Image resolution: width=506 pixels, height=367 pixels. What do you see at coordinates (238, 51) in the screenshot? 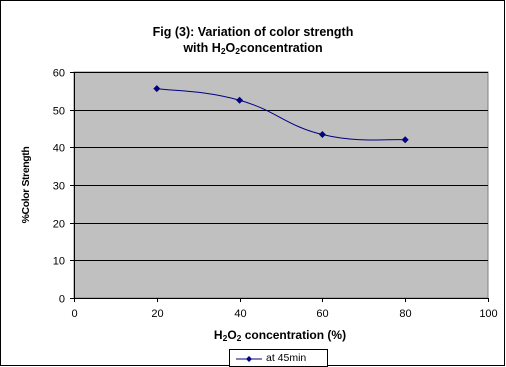
I see `title-sub-2: 2` at bounding box center [238, 51].